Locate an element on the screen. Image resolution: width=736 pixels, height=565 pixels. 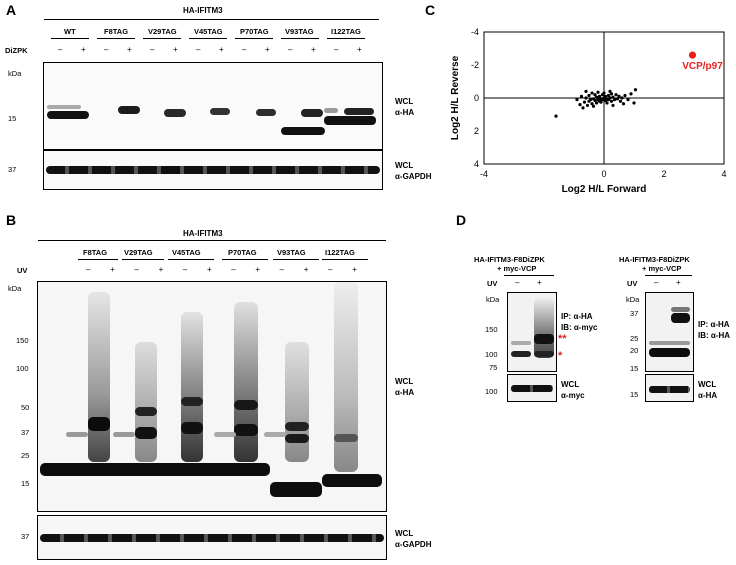
panel-b-marker: 37 is located at coordinates (25, 536).